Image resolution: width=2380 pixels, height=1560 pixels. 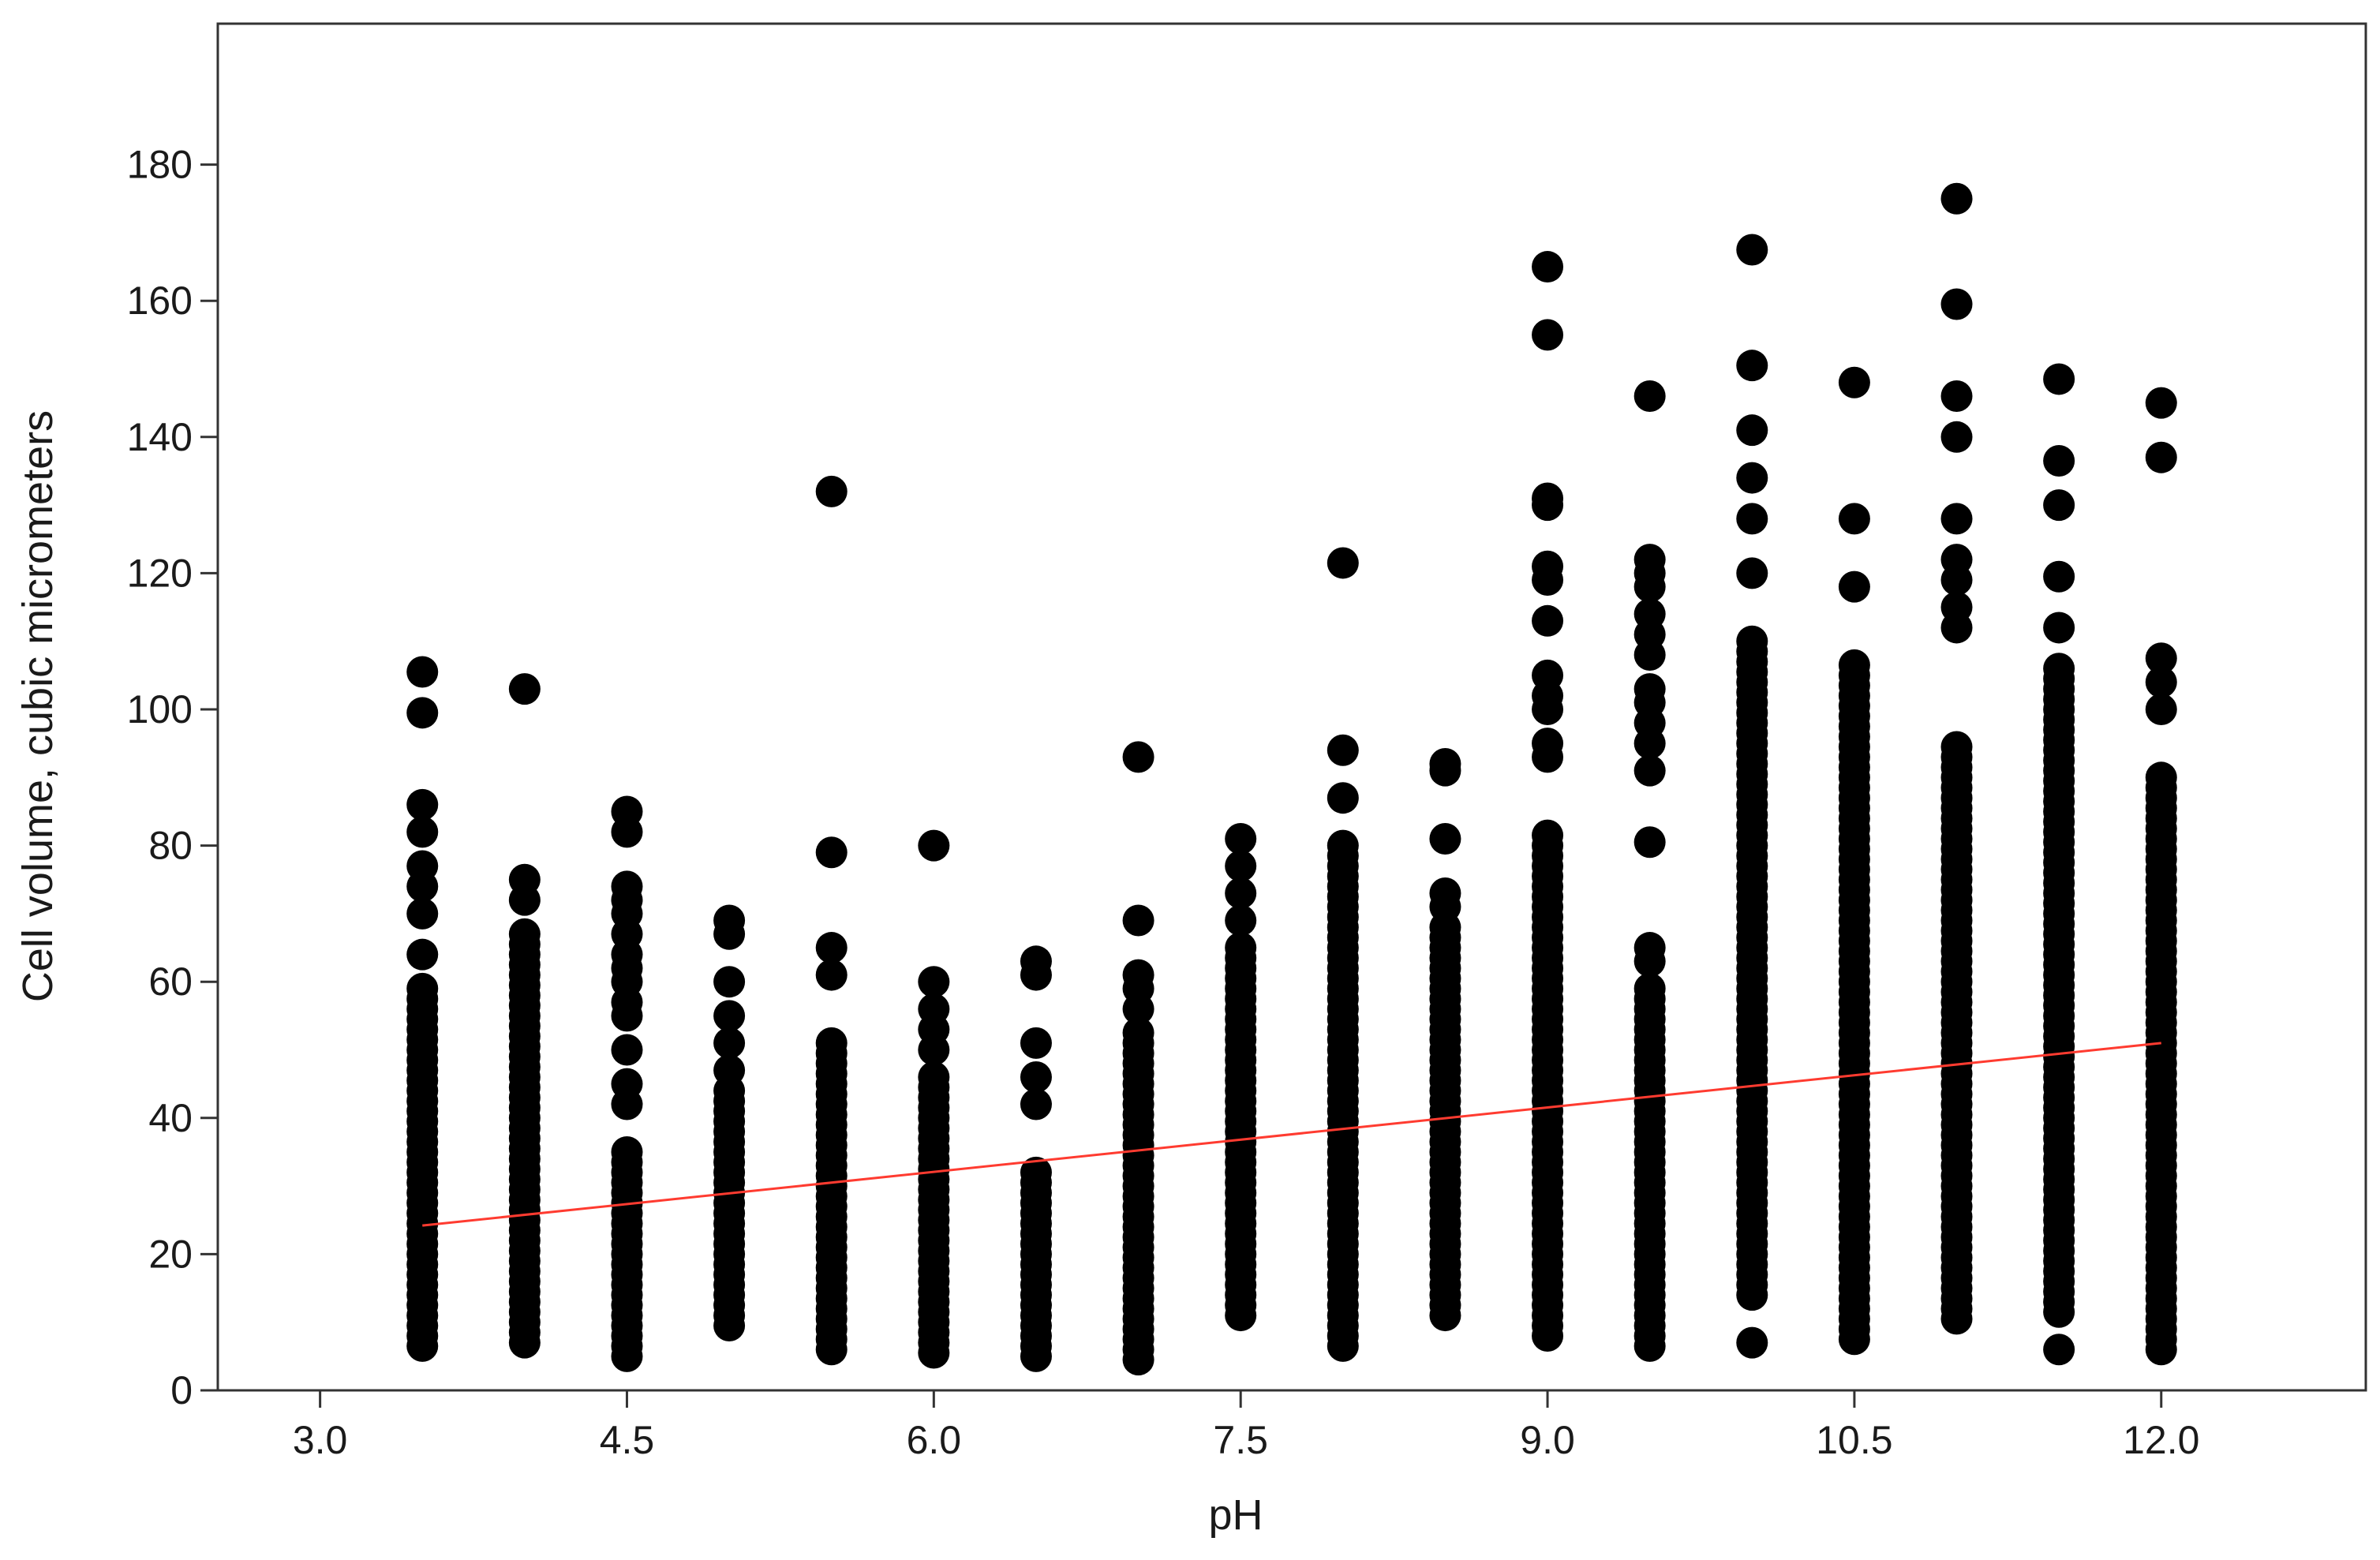 I want to click on y-tick-label: 20, so click(x=170, y=1254).